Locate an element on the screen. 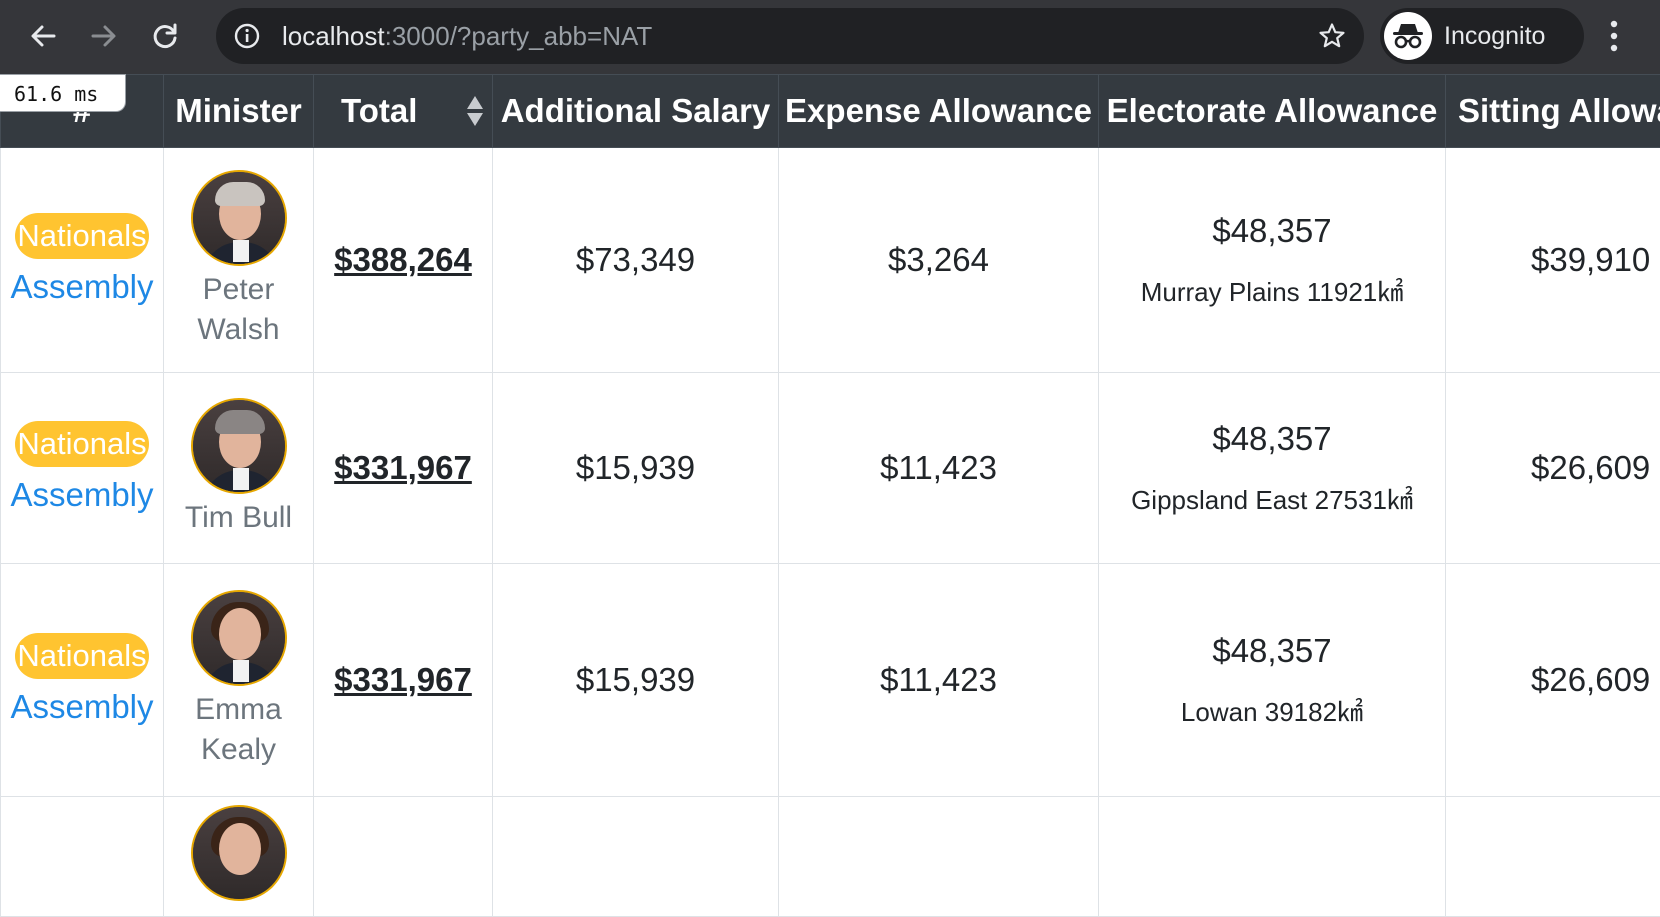  minister-name: Peter Walsh is located at coordinates (238, 310).